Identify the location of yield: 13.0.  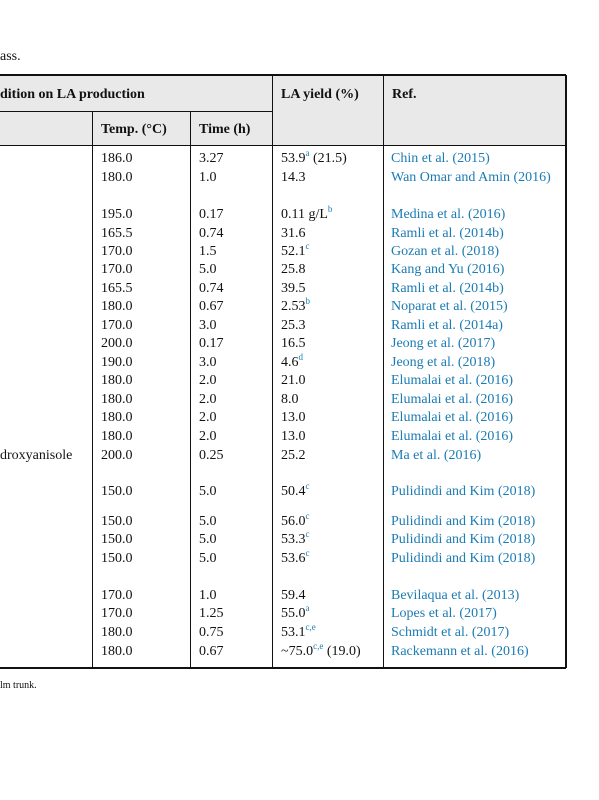
(293, 417).